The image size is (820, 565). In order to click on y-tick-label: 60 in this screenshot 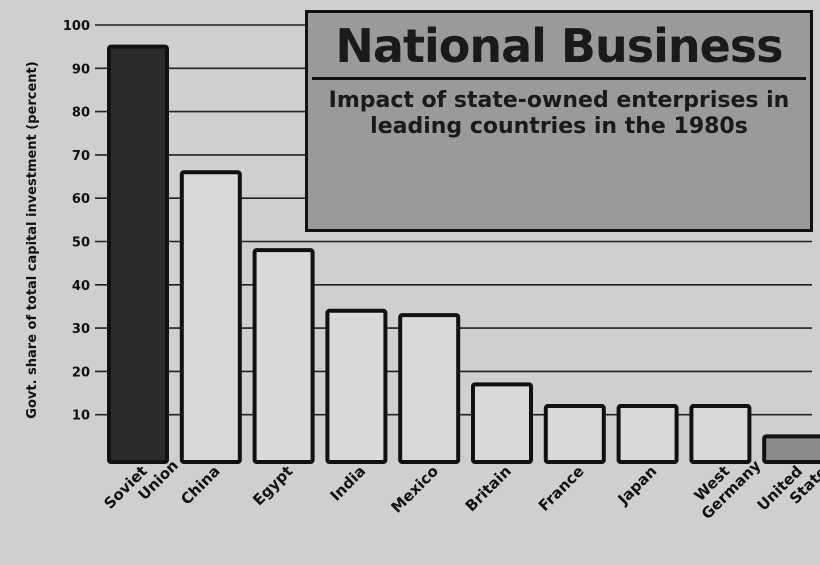, I will do `click(81, 199)`.